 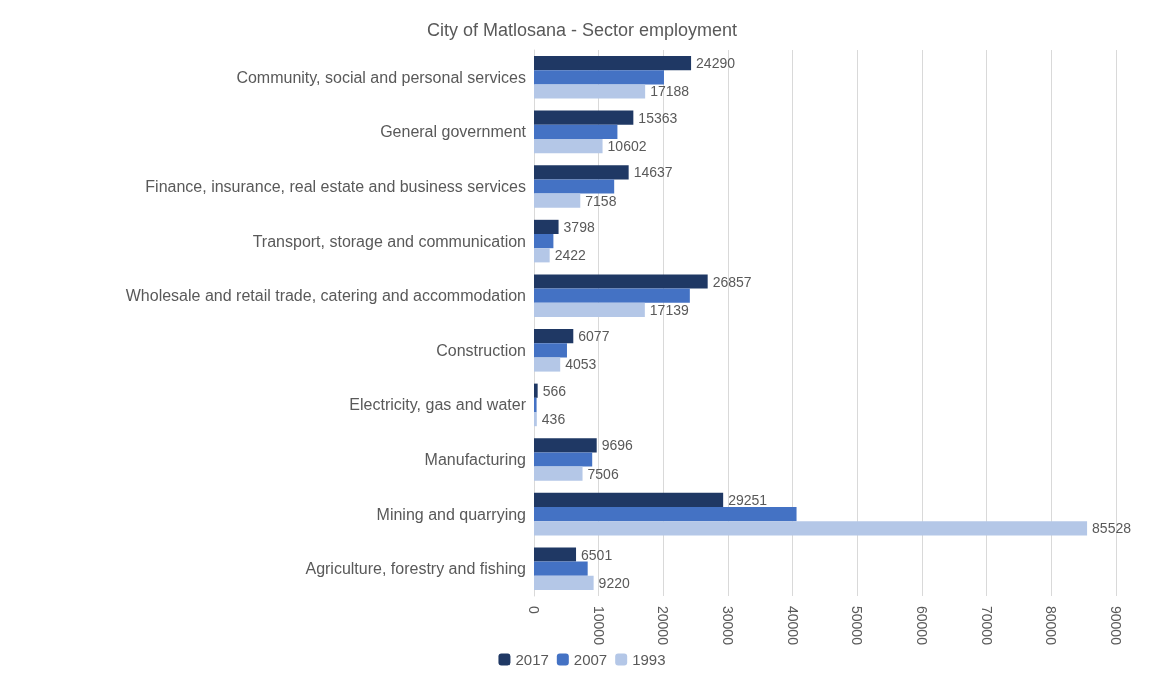 I want to click on y-tick-label: Electricity, gas and water, so click(x=438, y=405).